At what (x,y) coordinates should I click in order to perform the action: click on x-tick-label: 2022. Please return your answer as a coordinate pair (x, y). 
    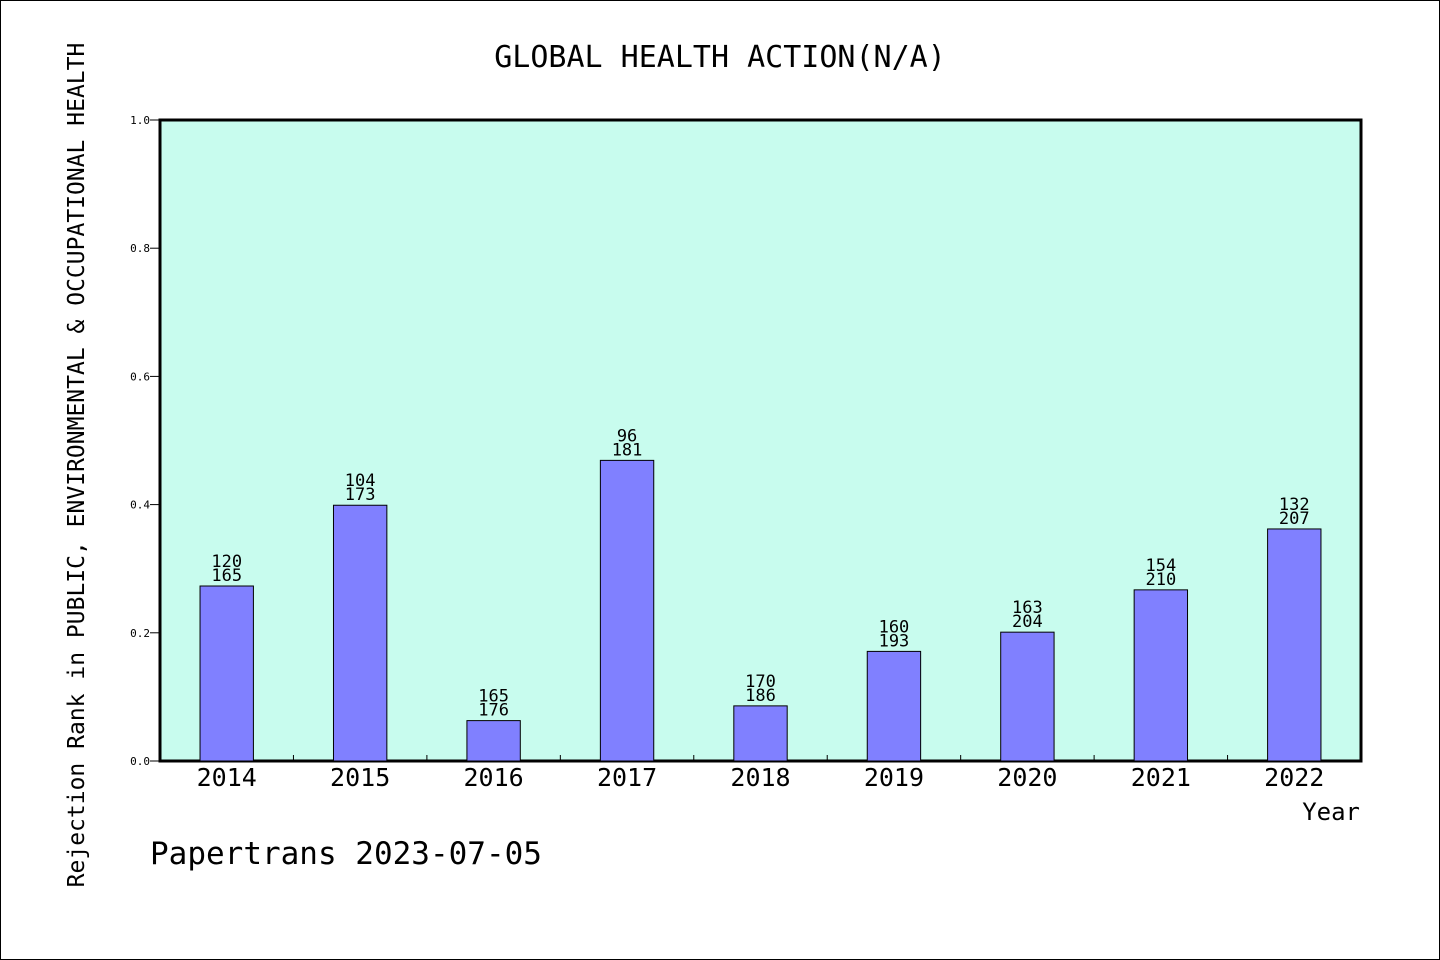
    Looking at the image, I should click on (1294, 777).